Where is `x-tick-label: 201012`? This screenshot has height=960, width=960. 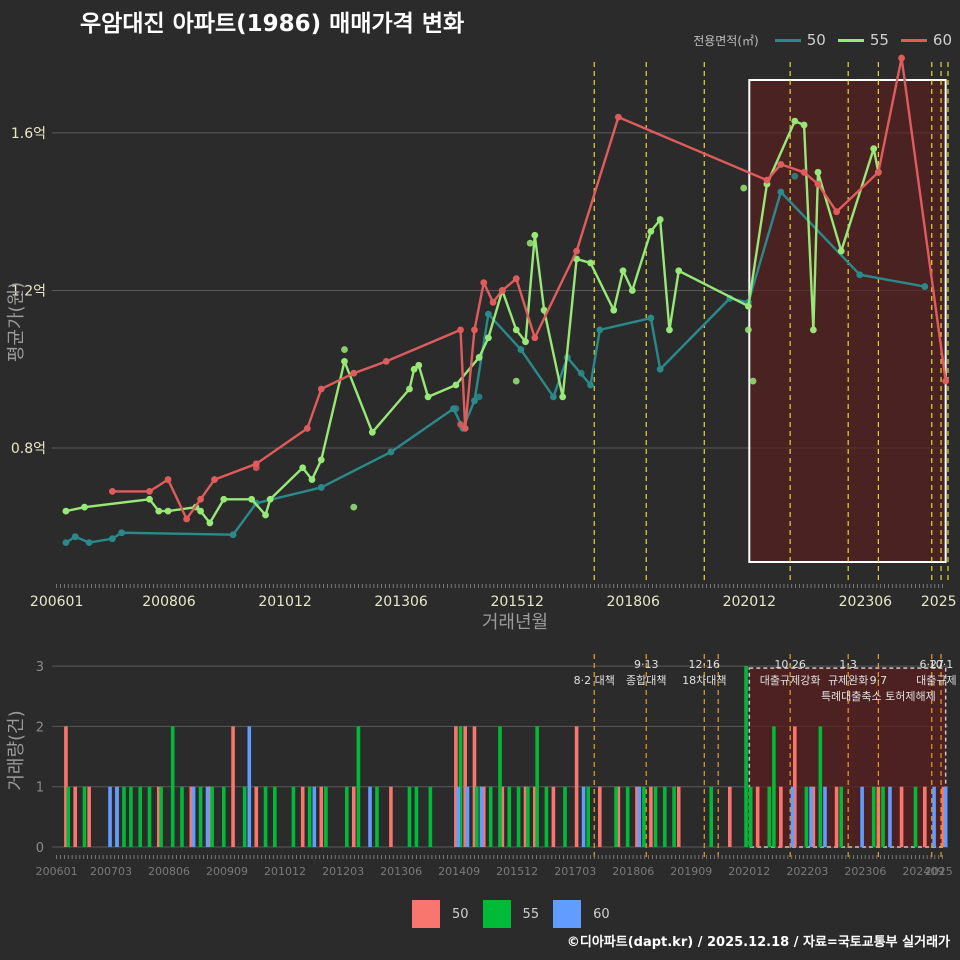 x-tick-label: 201012 is located at coordinates (284, 602).